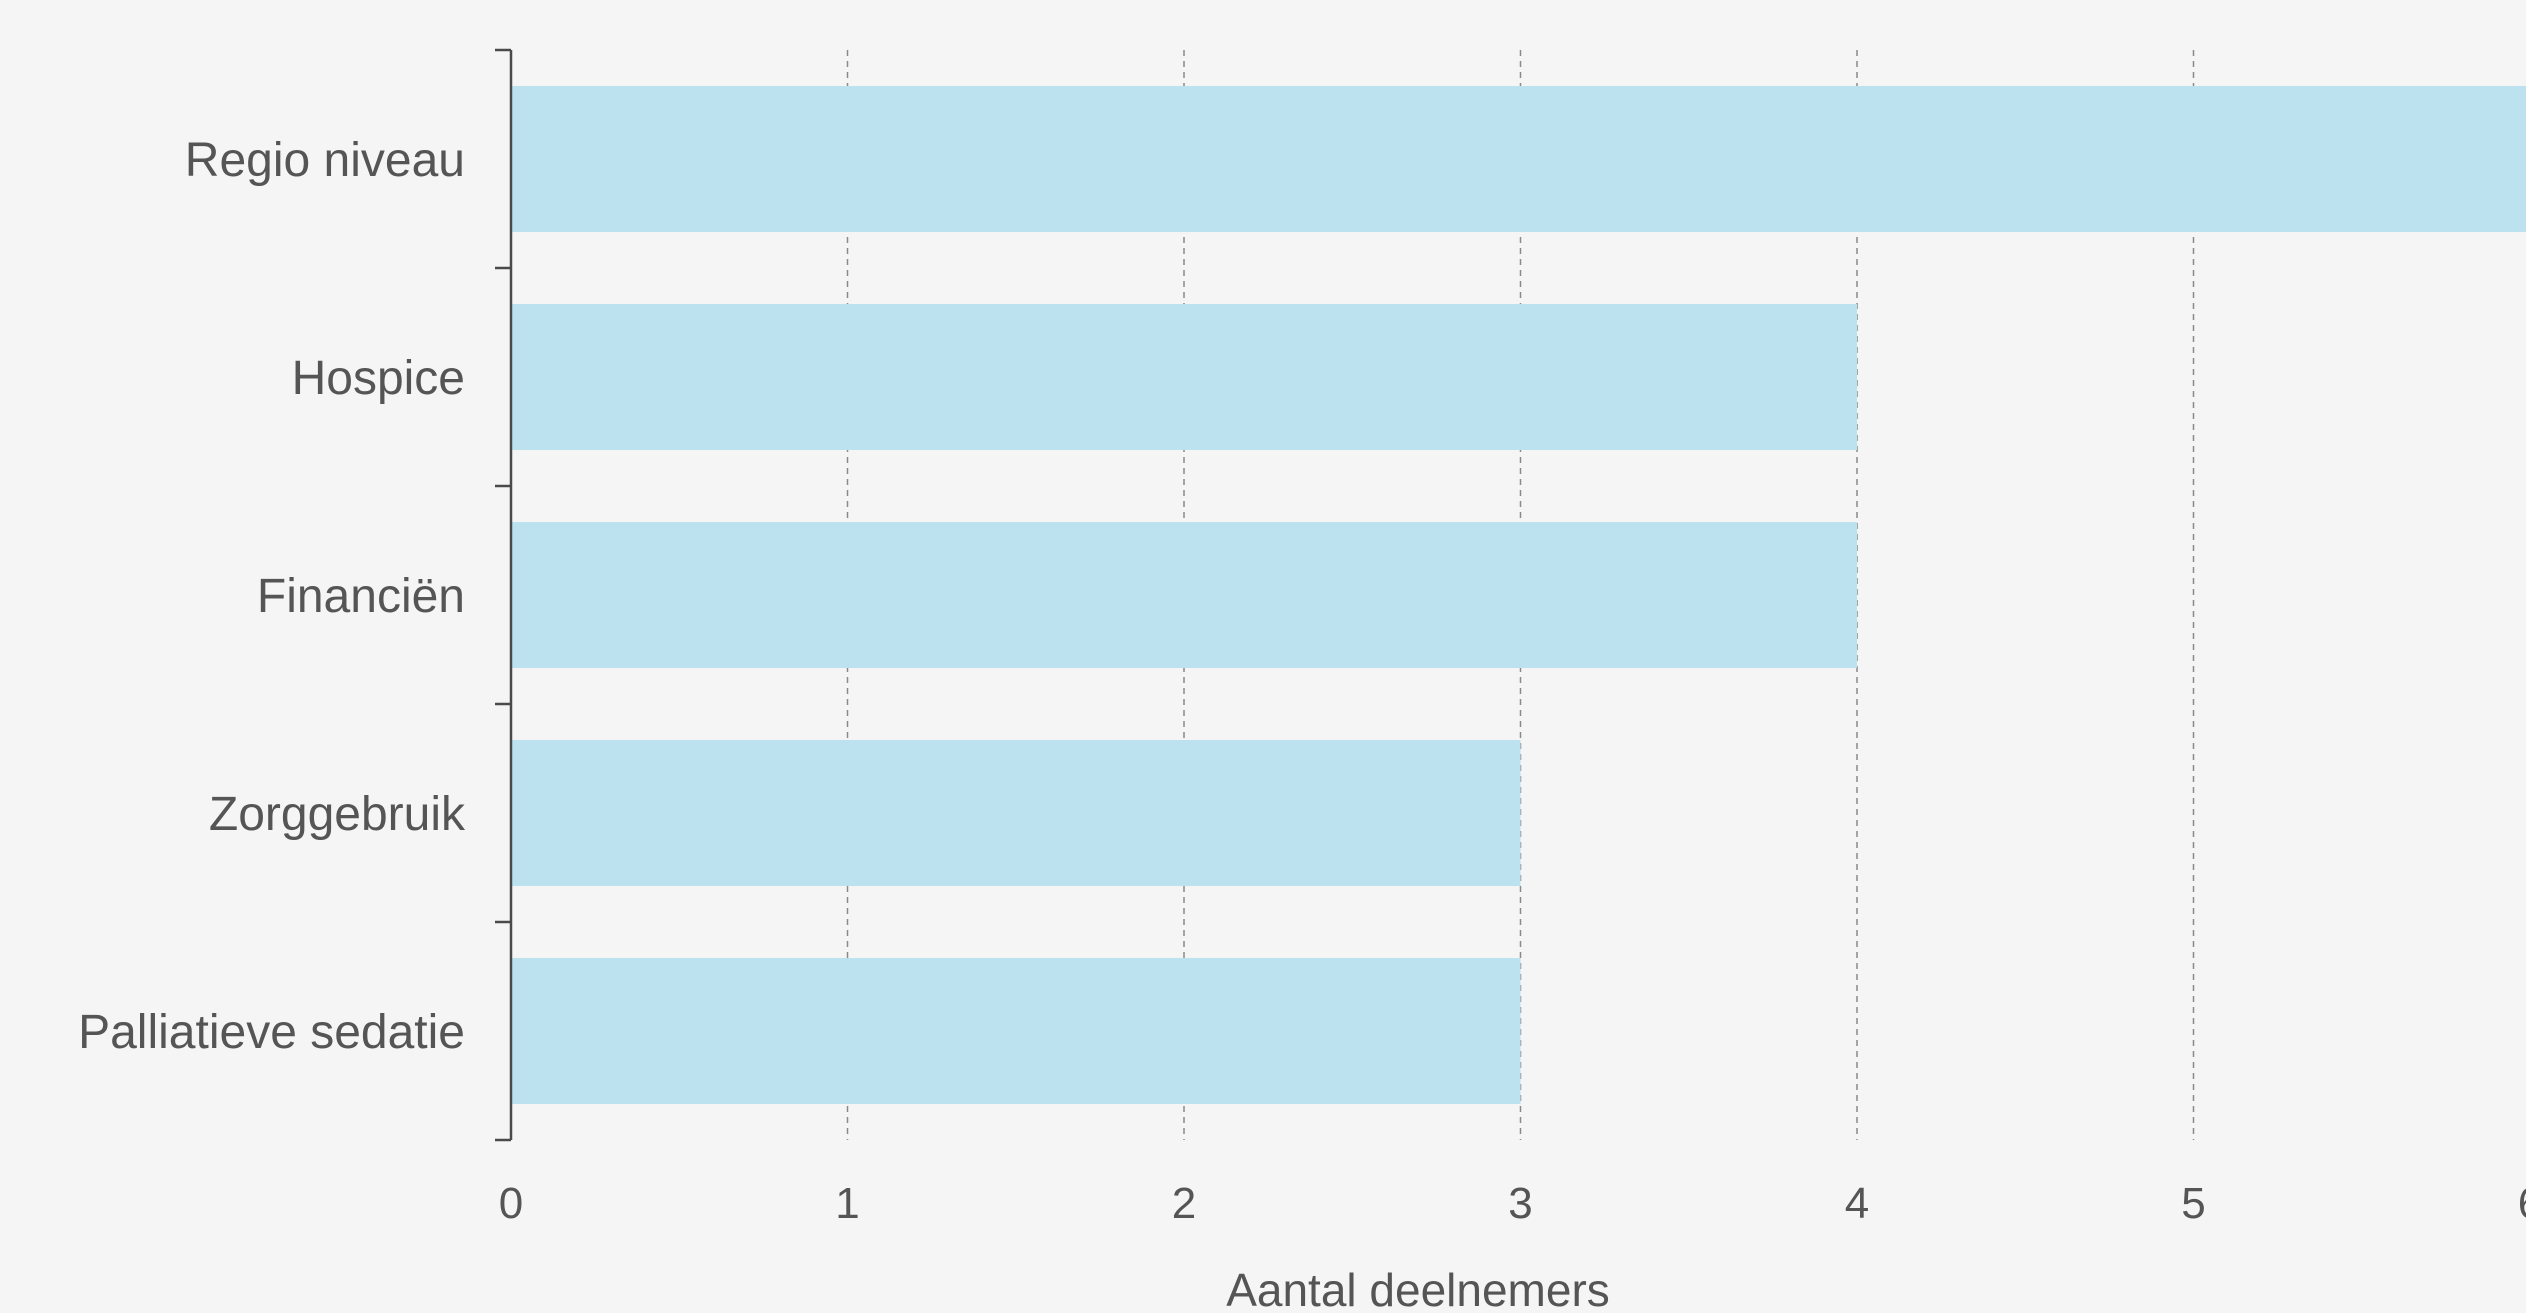 This screenshot has width=2526, height=1313. I want to click on category-label: Regio niveau, so click(325, 160).